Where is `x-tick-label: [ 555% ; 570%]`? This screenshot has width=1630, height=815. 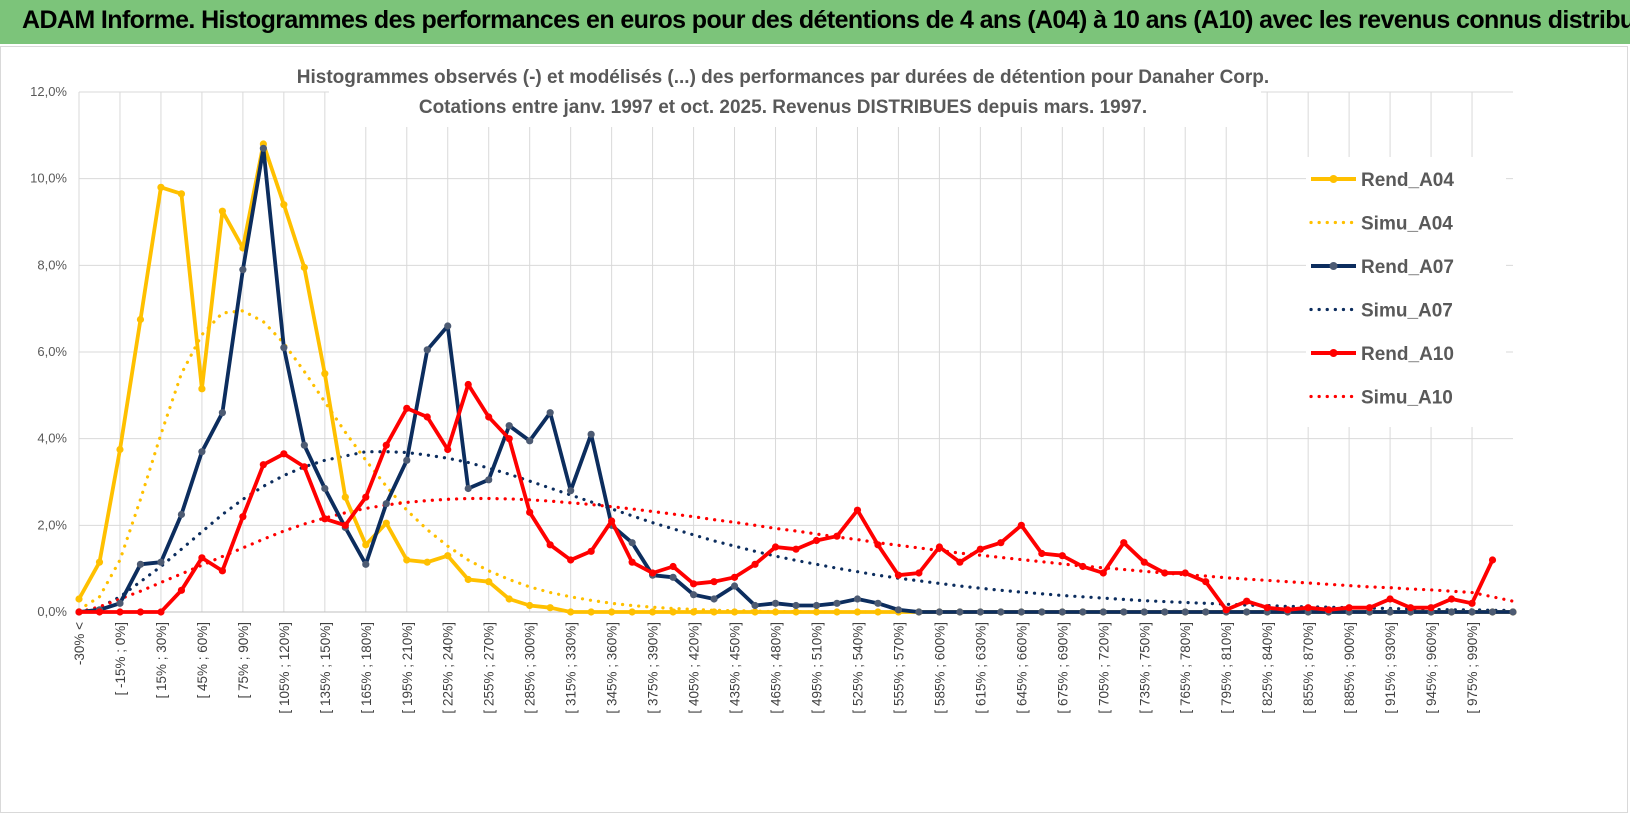
x-tick-label: [ 555% ; 570%] is located at coordinates (898, 668).